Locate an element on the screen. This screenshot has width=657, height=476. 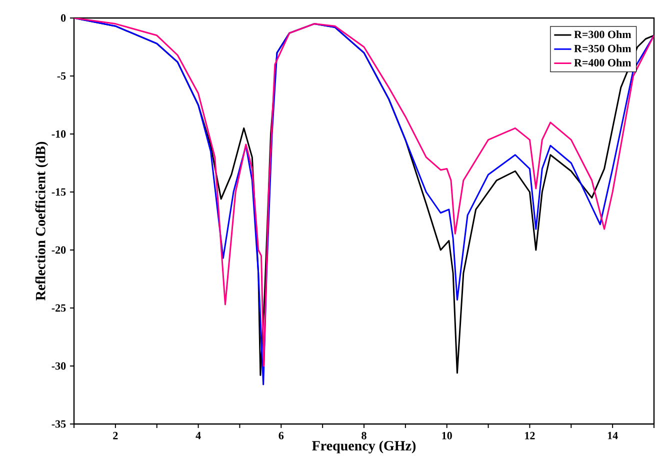
y-axis-title: Reflection Coefficient (dB) is located at coordinates (41, 221).